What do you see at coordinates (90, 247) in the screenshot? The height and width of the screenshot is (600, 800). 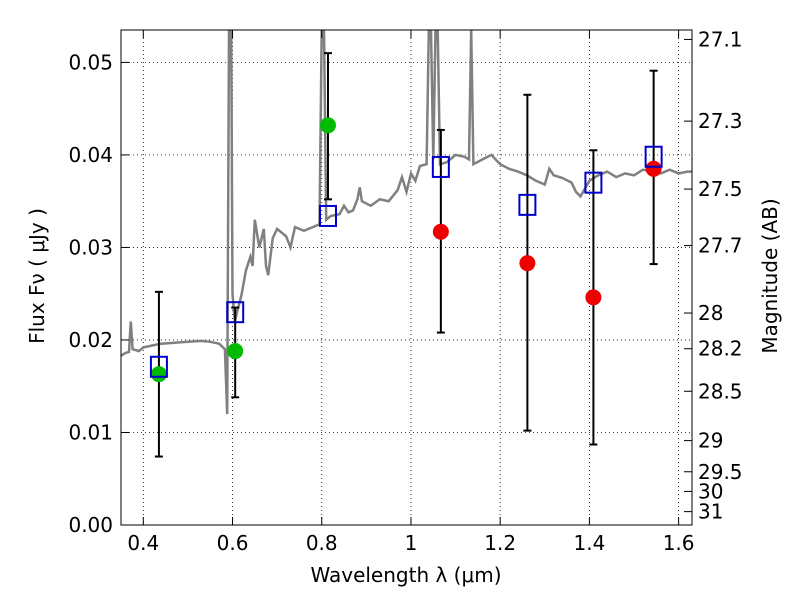 I see `y-tick-label: 0.03` at bounding box center [90, 247].